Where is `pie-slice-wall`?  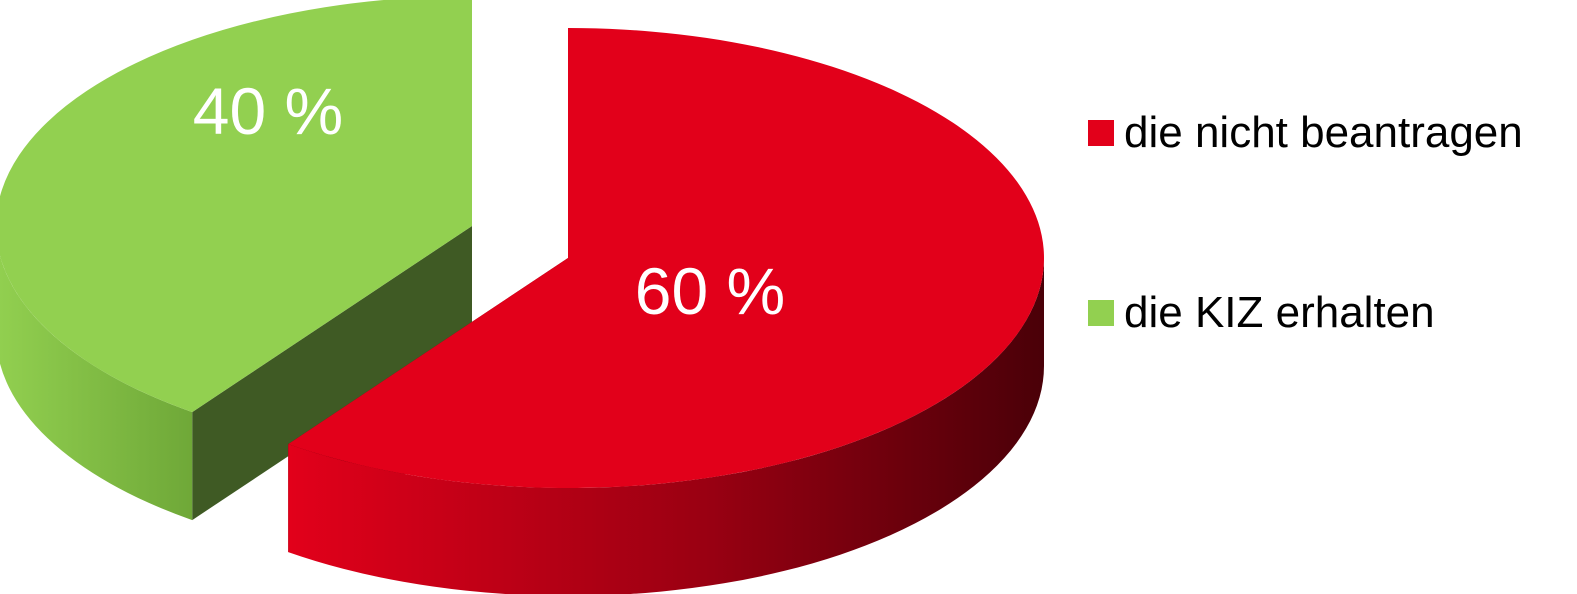 pie-slice-wall is located at coordinates (332, 373).